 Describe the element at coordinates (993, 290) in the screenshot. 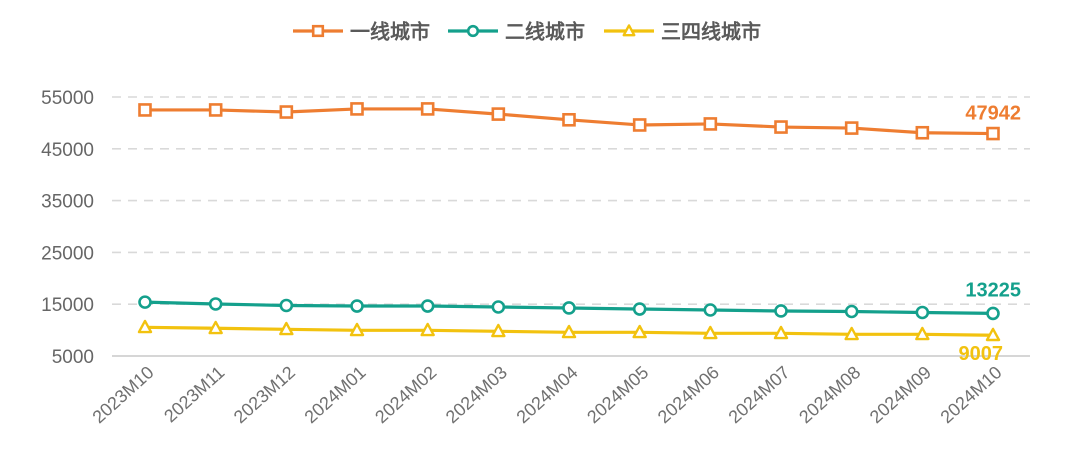

I see `end-value-label: 13225` at that location.